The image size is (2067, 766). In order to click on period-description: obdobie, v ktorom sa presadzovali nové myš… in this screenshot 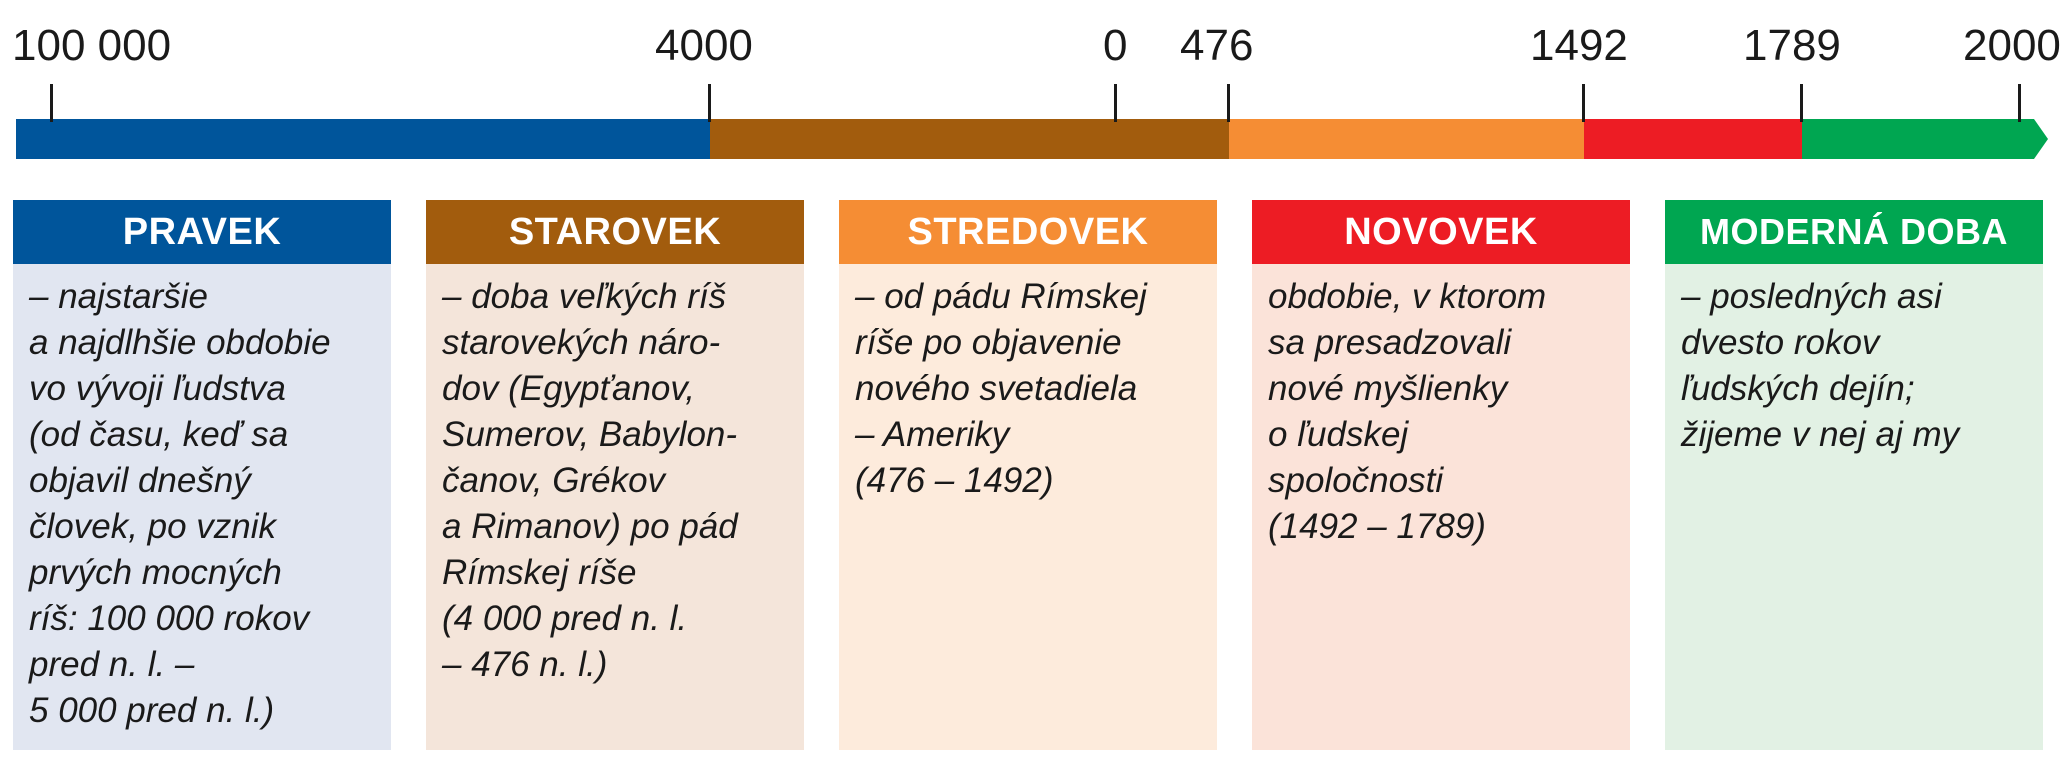, I will do `click(1441, 507)`.